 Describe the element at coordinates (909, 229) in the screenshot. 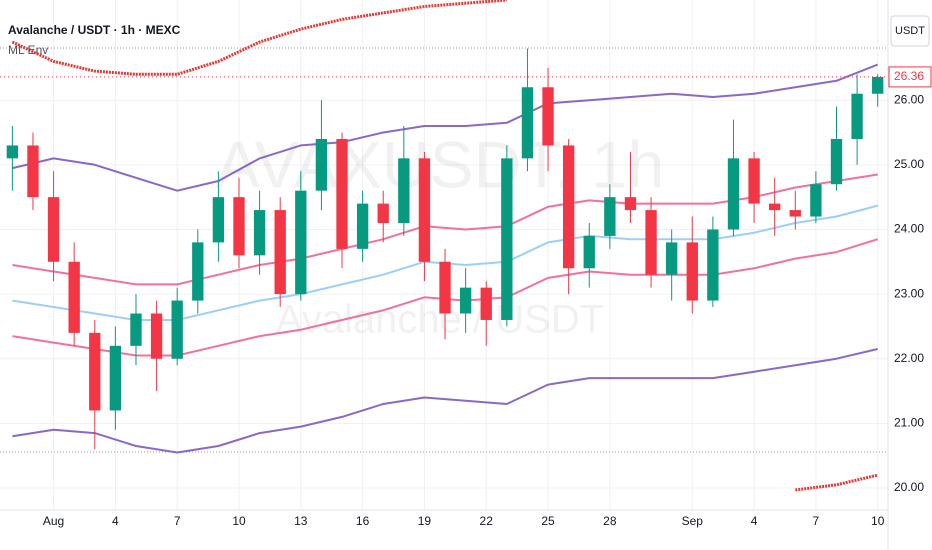

I see `y-tick-label: 24.00` at that location.